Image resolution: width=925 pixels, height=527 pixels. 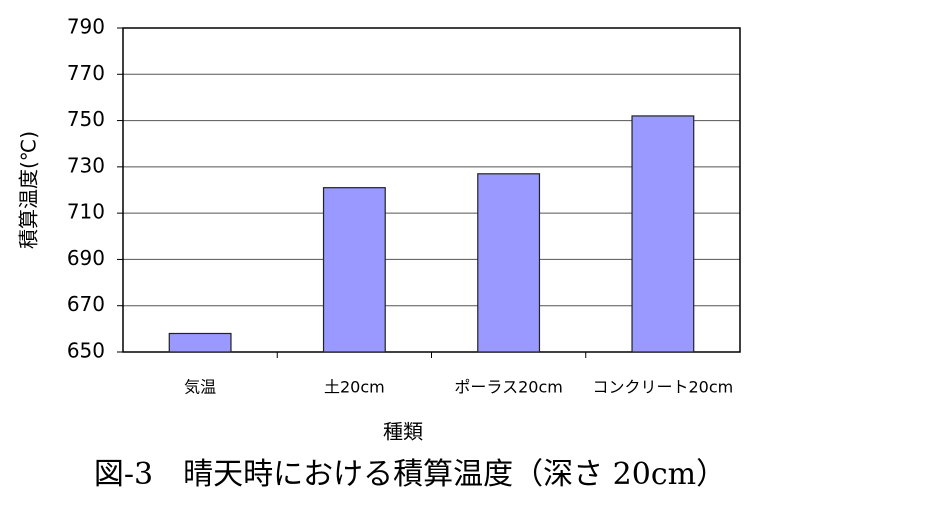 What do you see at coordinates (86, 165) in the screenshot?
I see `y-tick-label: 730` at bounding box center [86, 165].